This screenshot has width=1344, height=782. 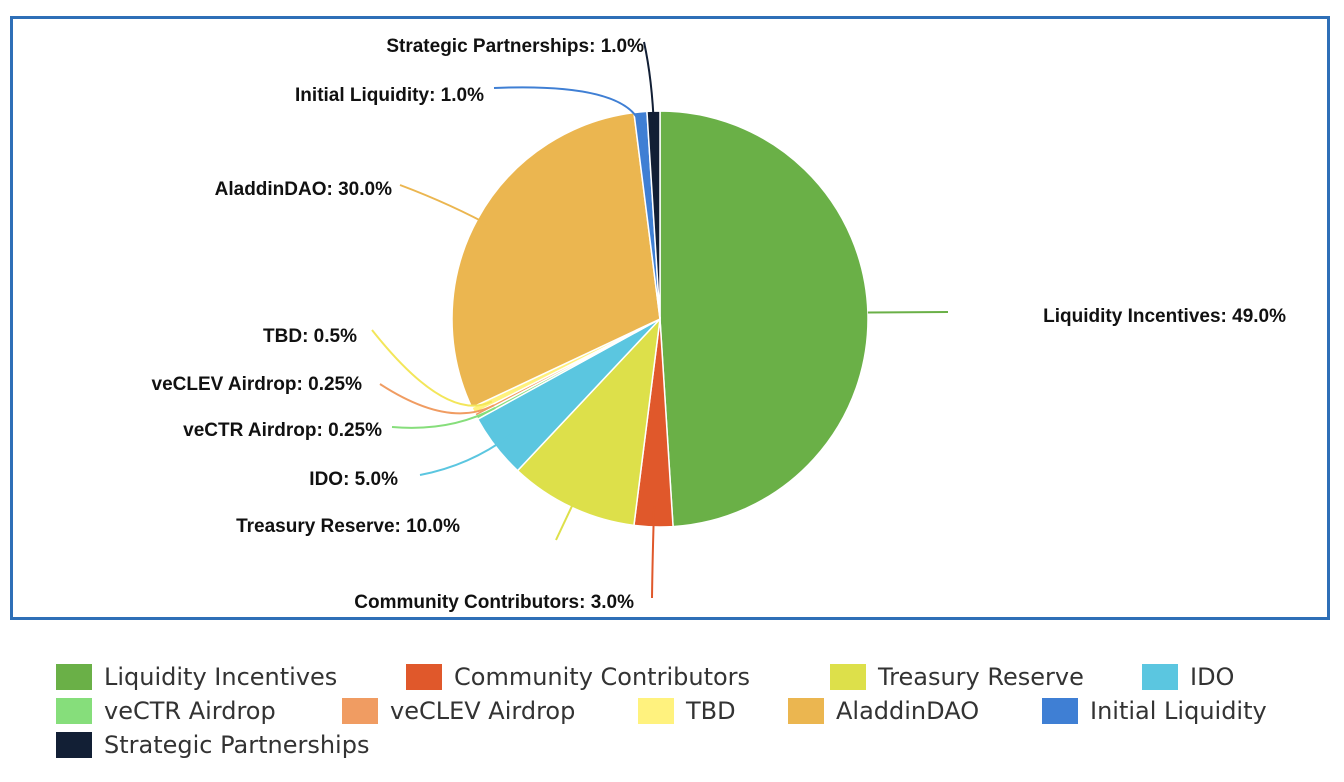 What do you see at coordinates (653, 552) in the screenshot?
I see `leader-line-community-contributors` at bounding box center [653, 552].